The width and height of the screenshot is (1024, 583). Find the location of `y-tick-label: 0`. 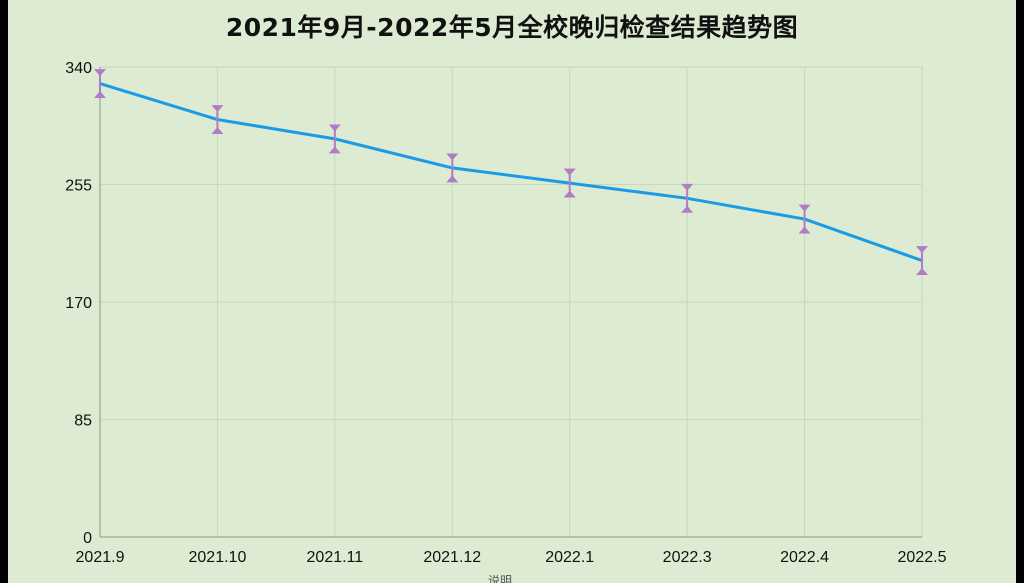

y-tick-label: 0 is located at coordinates (87, 538).